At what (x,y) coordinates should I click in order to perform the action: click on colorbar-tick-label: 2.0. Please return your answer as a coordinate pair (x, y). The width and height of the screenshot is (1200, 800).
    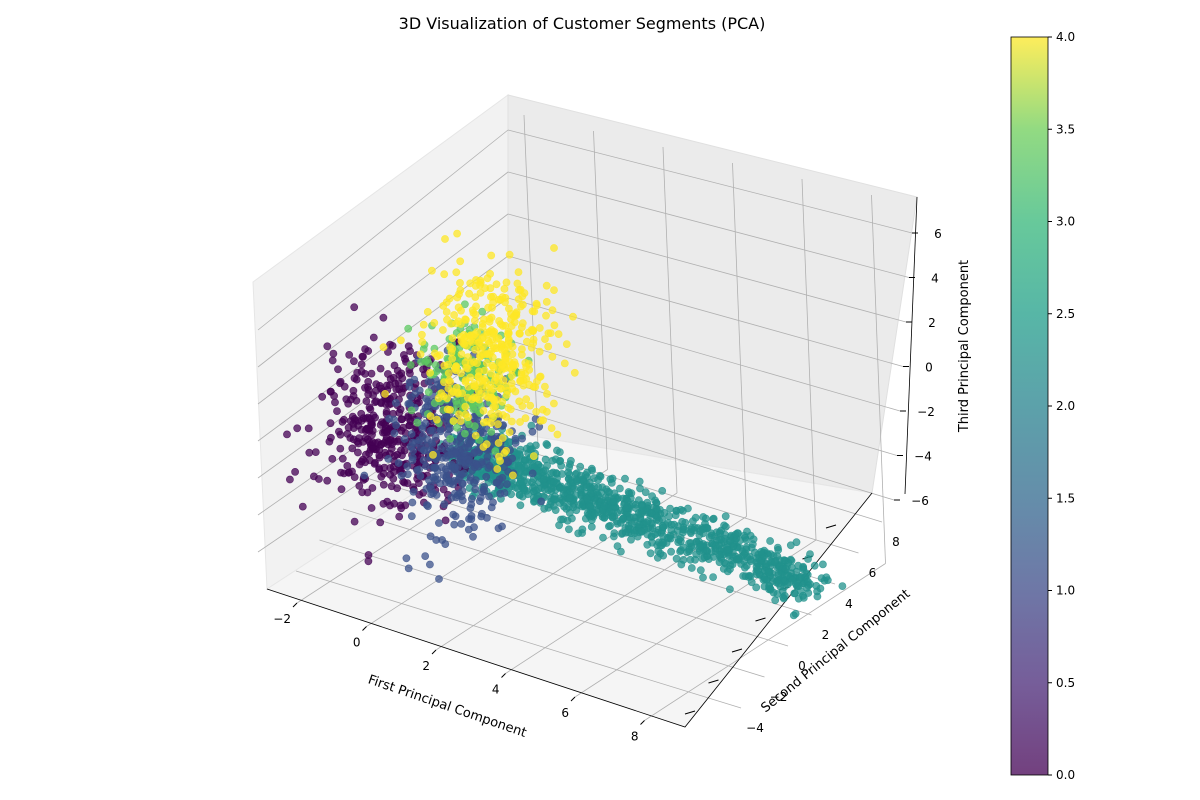
    Looking at the image, I should click on (1065, 406).